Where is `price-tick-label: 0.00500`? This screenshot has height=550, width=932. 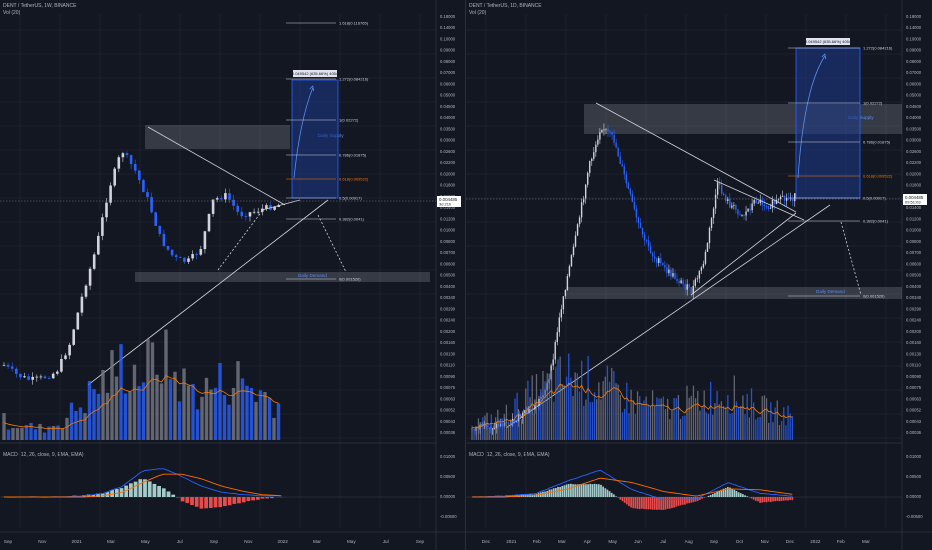
price-tick-label: 0.00500 is located at coordinates (914, 275).